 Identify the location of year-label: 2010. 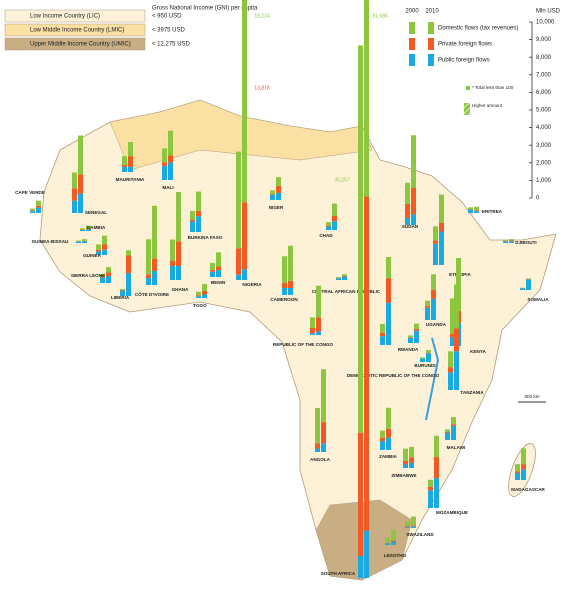
(432, 12).